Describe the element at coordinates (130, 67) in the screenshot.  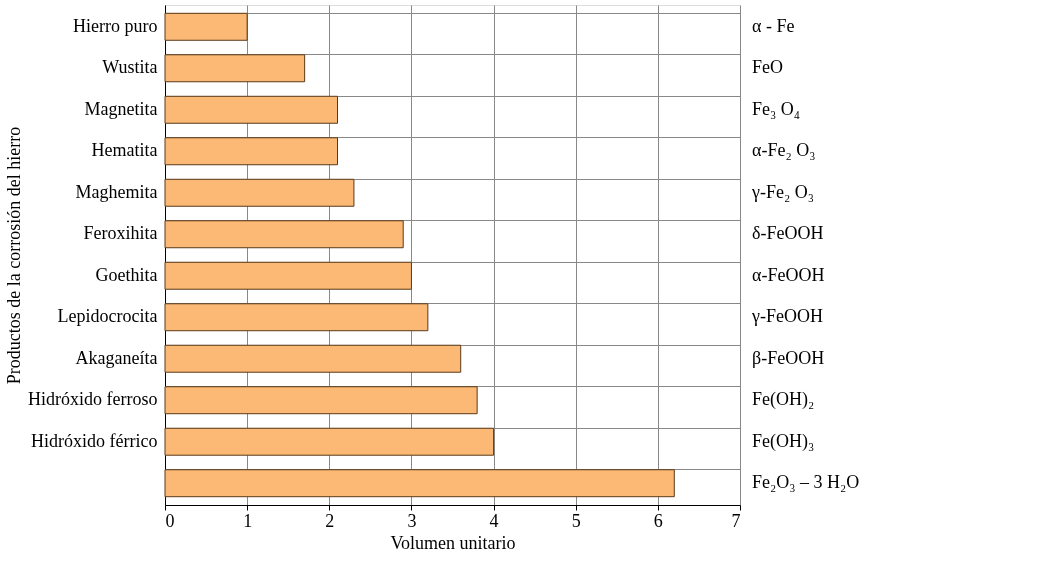
I see `y-tick-label: Wustita` at that location.